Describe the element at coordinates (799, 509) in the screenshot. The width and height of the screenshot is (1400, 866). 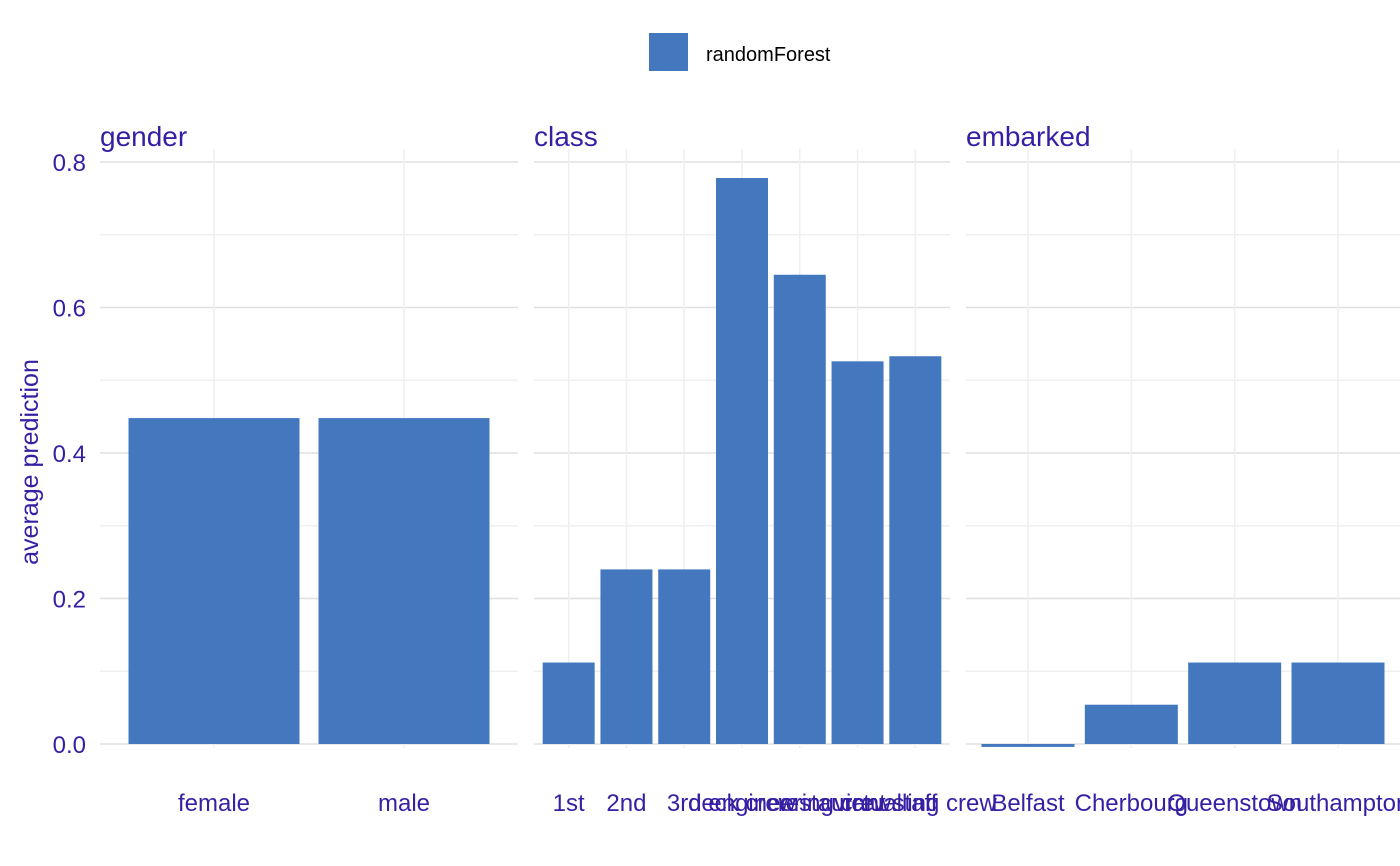
I see `bar-class-engineering-crew` at that location.